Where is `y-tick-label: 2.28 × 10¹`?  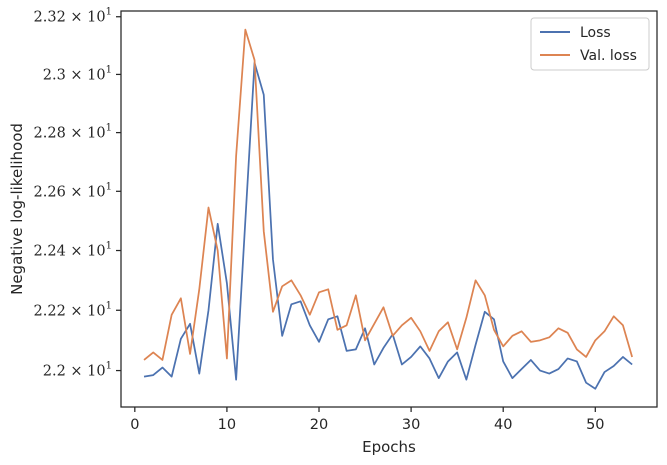 y-tick-label: 2.28 × 10¹ is located at coordinates (73, 132).